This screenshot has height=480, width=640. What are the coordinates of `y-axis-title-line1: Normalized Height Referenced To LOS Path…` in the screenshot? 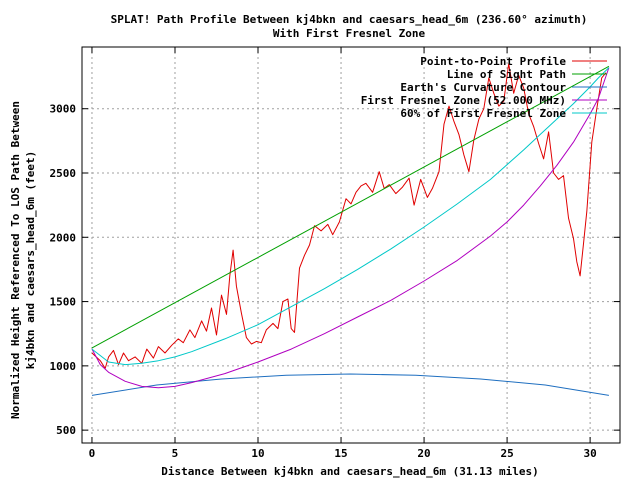 It's located at (15, 260).